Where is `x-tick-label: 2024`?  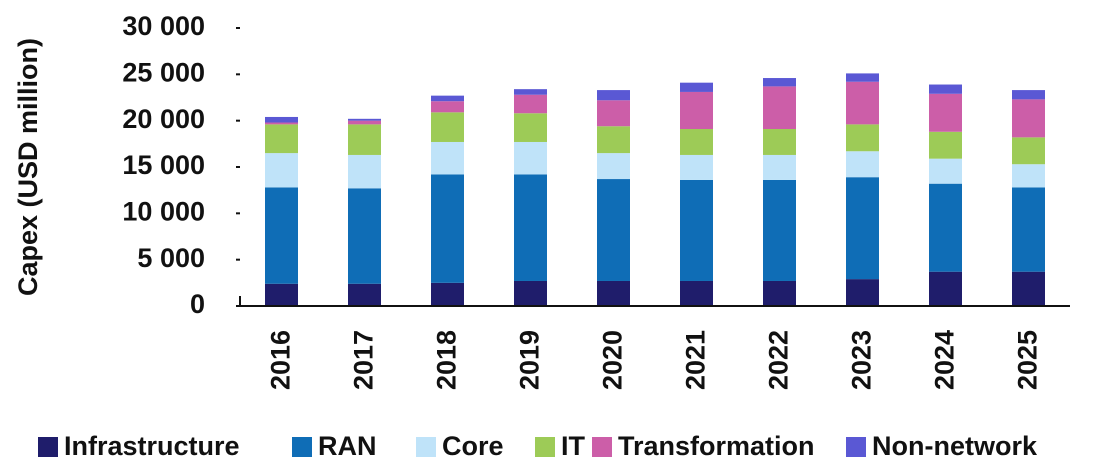 x-tick-label: 2024 is located at coordinates (945, 360).